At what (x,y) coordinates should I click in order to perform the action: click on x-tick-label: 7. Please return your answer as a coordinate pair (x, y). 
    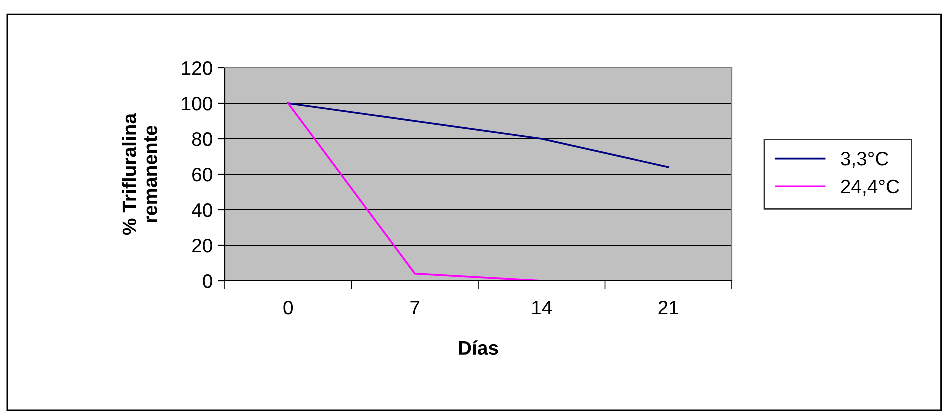
    Looking at the image, I should click on (415, 308).